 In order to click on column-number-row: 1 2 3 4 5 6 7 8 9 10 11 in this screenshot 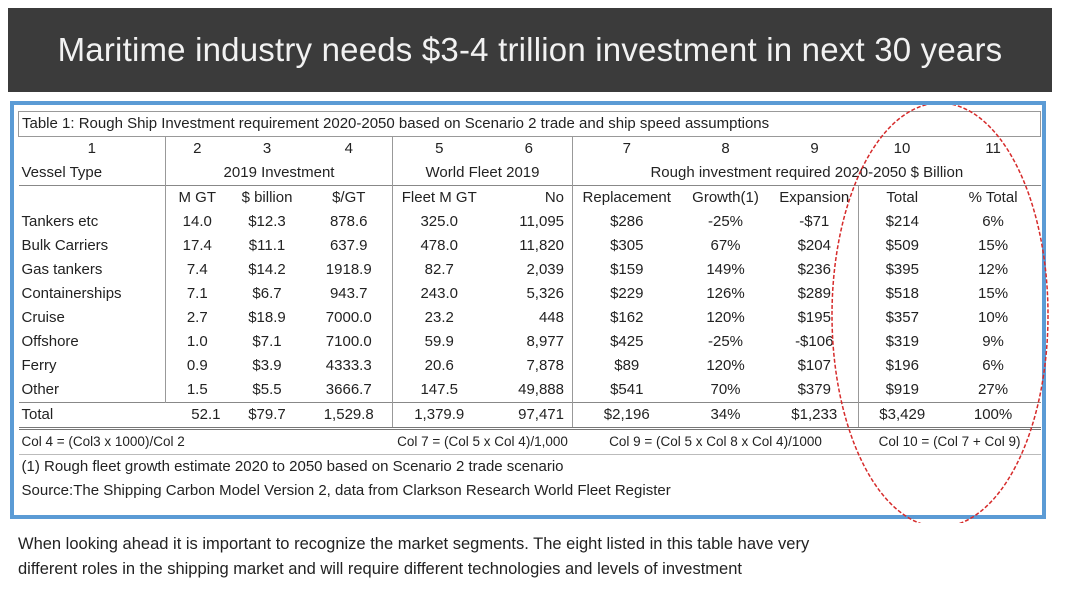, I will do `click(530, 148)`.